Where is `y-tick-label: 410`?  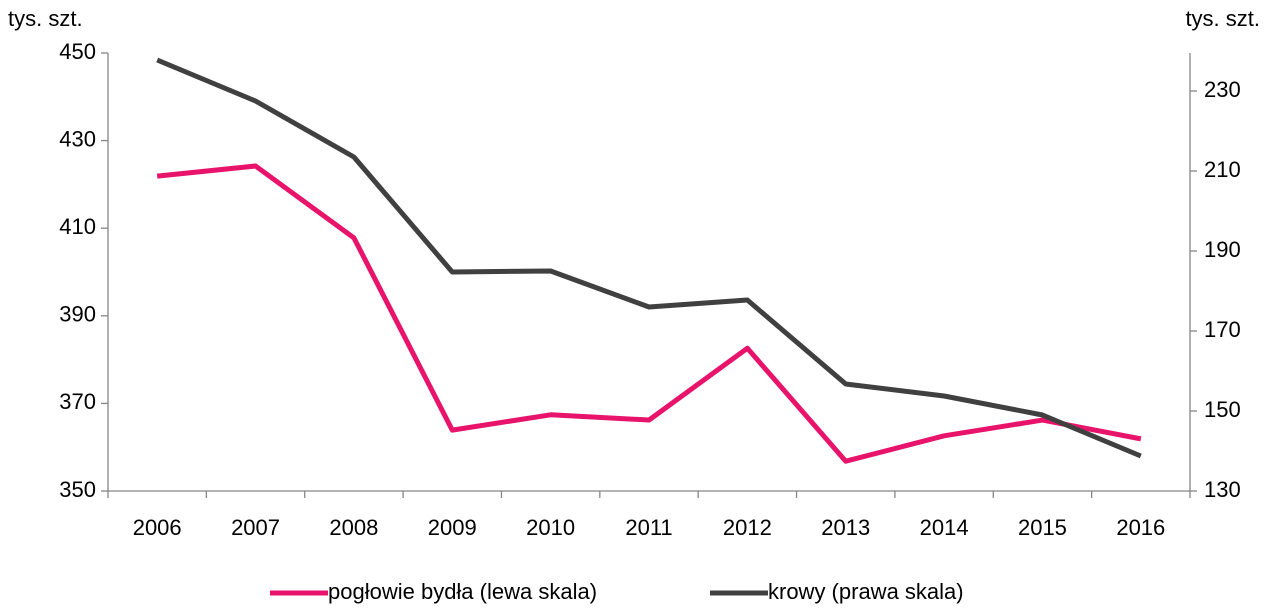
y-tick-label: 410 is located at coordinates (77, 226).